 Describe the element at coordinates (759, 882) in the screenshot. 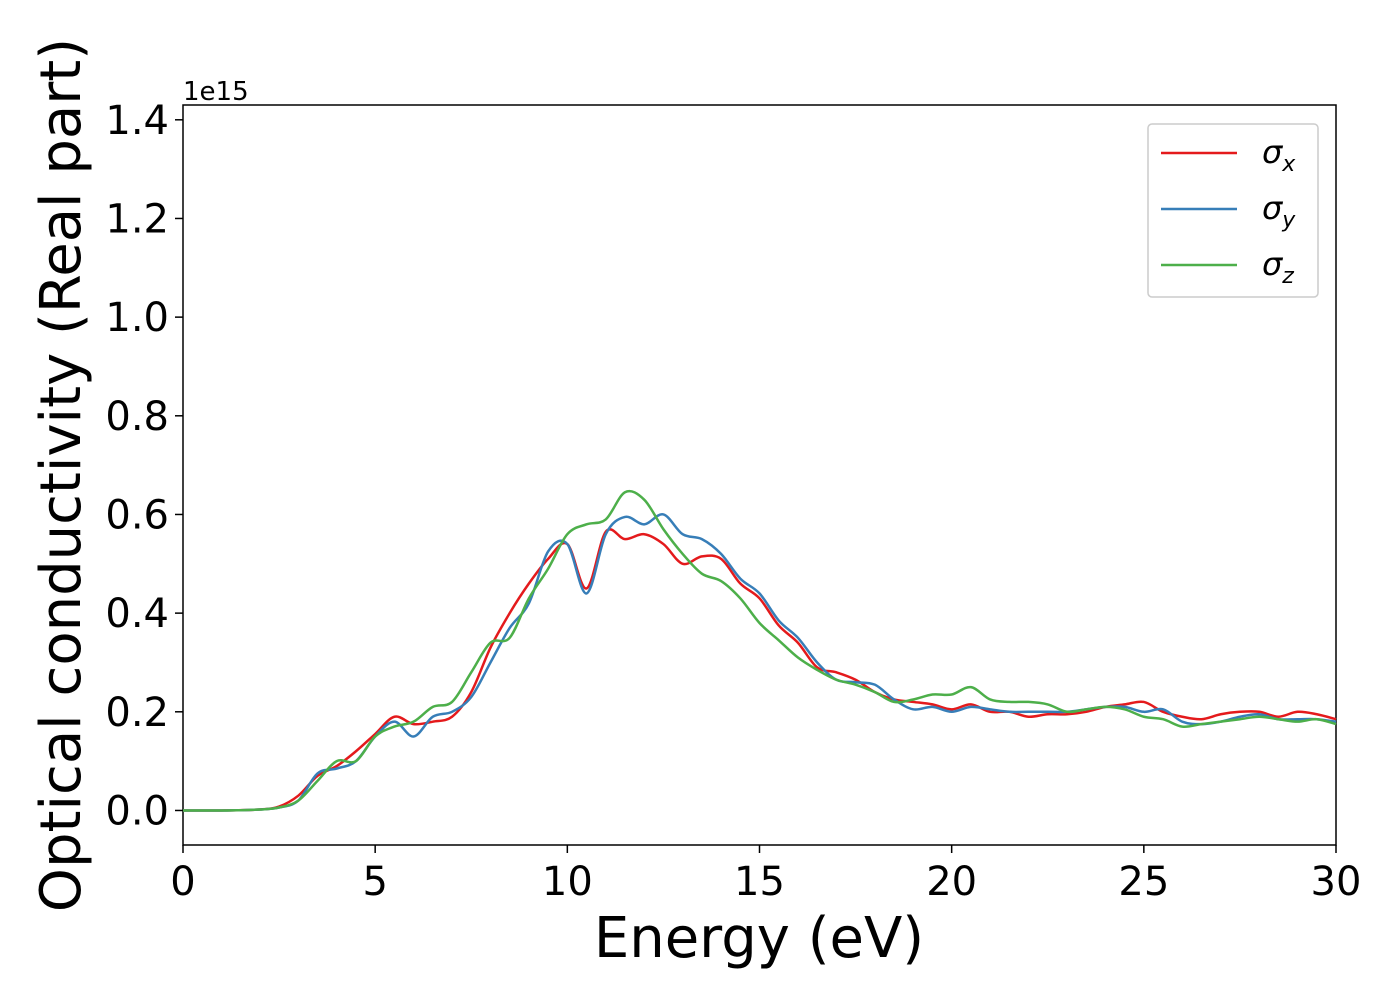

I see `x-tick-label: 15` at that location.